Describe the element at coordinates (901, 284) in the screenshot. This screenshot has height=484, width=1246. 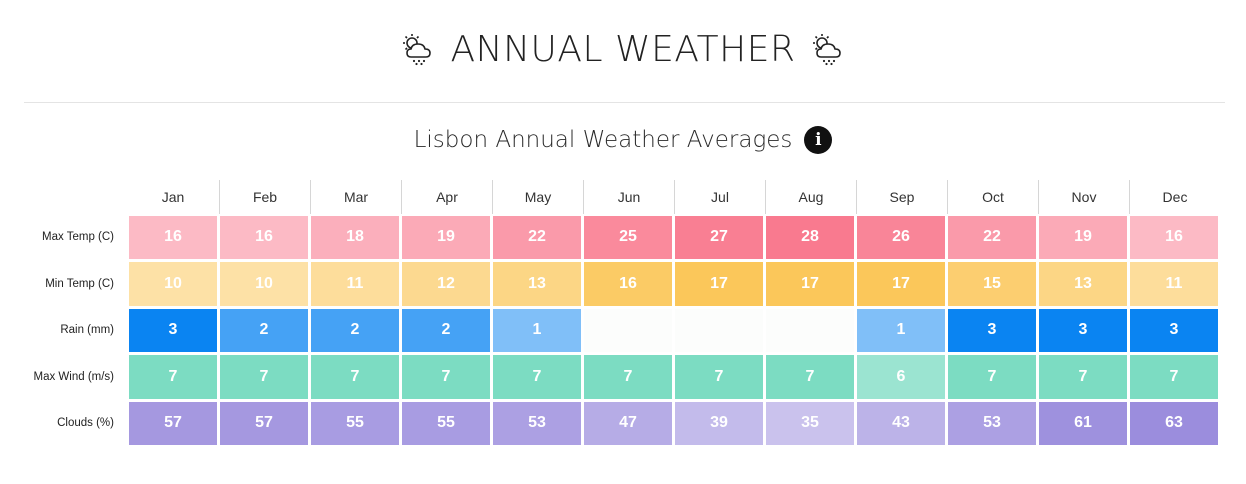
I see `cell-min-temp-sep: 17` at that location.